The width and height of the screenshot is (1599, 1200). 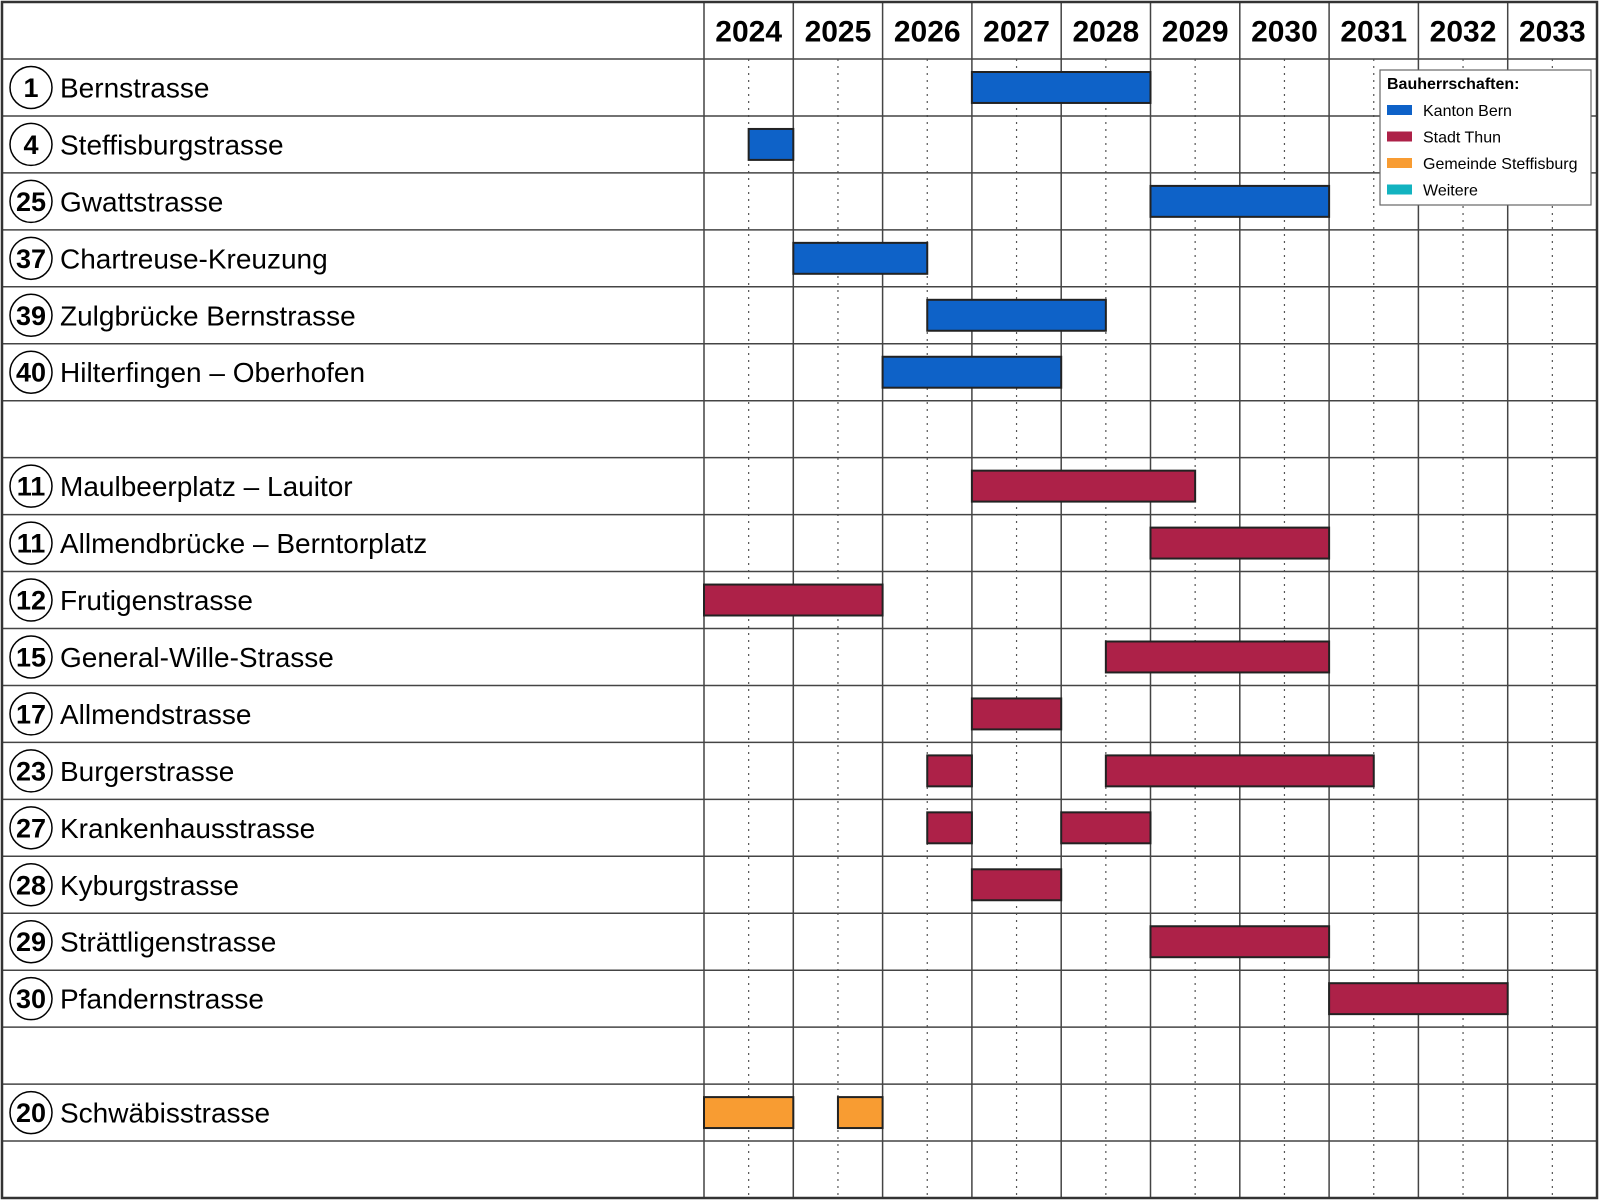 I want to click on project-row: 11 Allmendbrücke – Berntorplatz, so click(x=670, y=543).